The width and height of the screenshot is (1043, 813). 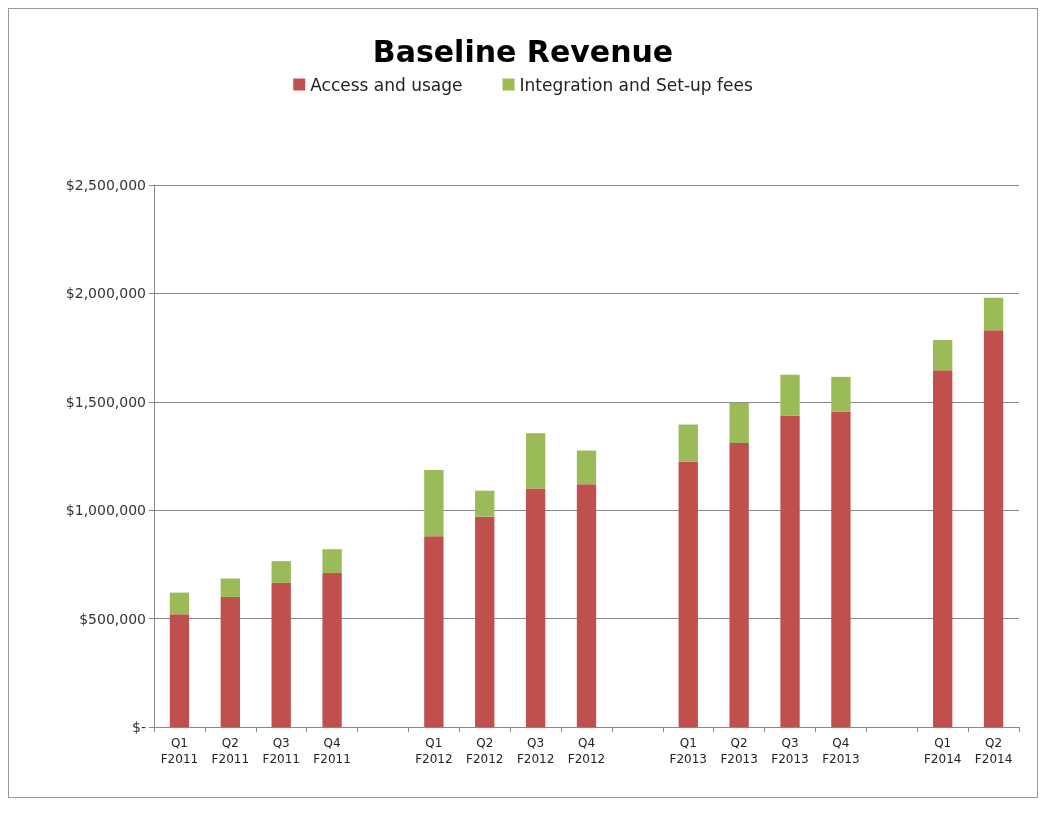 What do you see at coordinates (993, 751) in the screenshot?
I see `x-tick-label: Q2 F2014` at bounding box center [993, 751].